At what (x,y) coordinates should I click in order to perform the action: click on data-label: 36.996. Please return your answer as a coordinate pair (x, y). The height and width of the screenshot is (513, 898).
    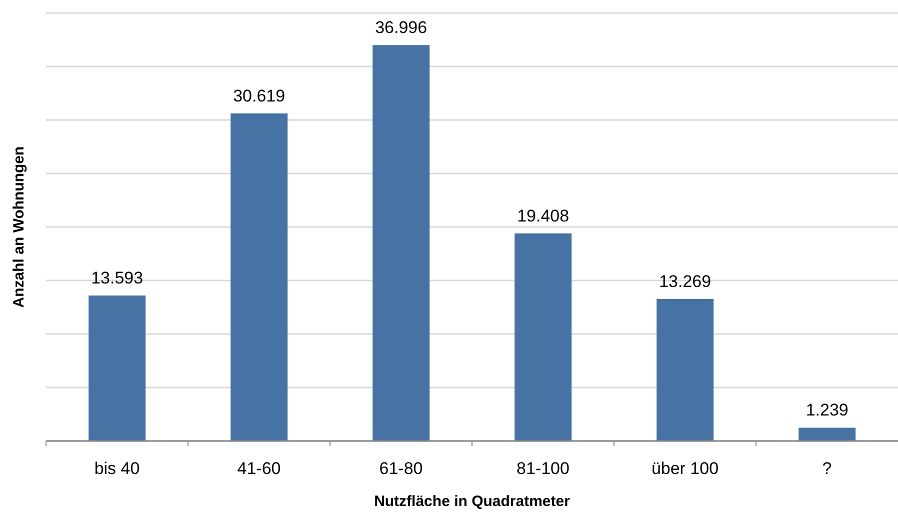
    Looking at the image, I should click on (401, 28).